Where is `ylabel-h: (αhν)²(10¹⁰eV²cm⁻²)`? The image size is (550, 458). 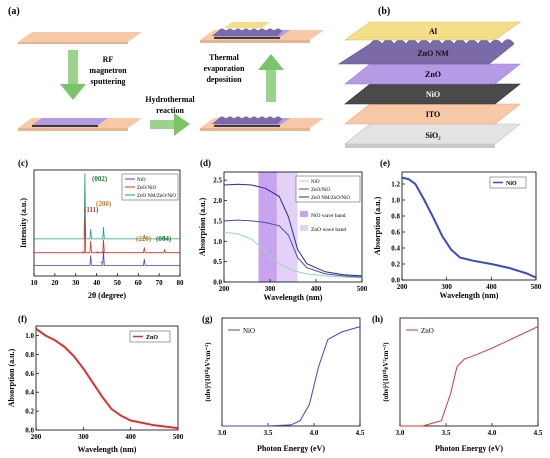
ylabel-h: (αhν)²(10¹⁰eV²cm⁻²) is located at coordinates (386, 372).